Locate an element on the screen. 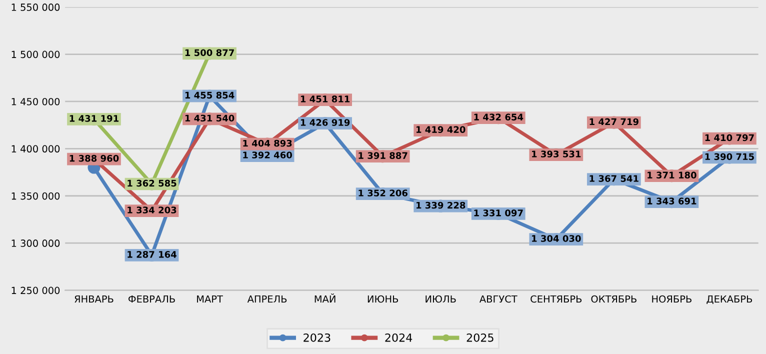 The height and width of the screenshot is (354, 766). x-tick-label: НОЯБРЬ is located at coordinates (672, 299).